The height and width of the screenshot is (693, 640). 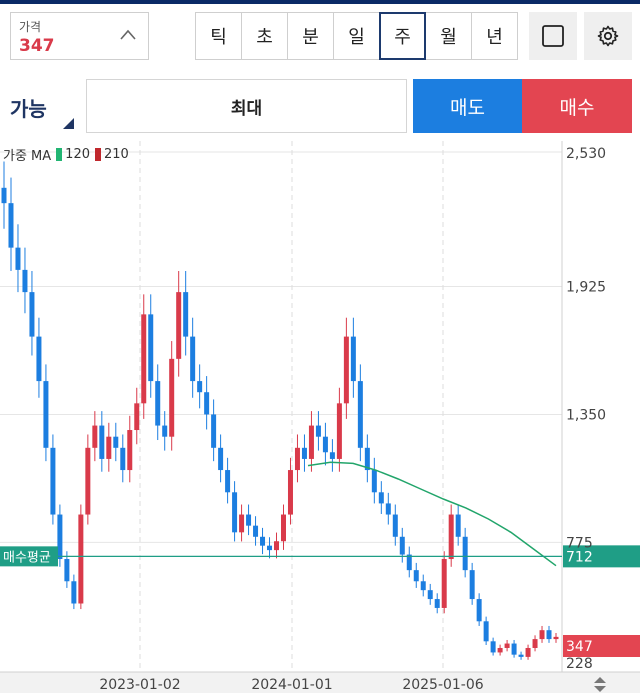 What do you see at coordinates (432, 514) in the screenshot?
I see `ma-line` at bounding box center [432, 514].